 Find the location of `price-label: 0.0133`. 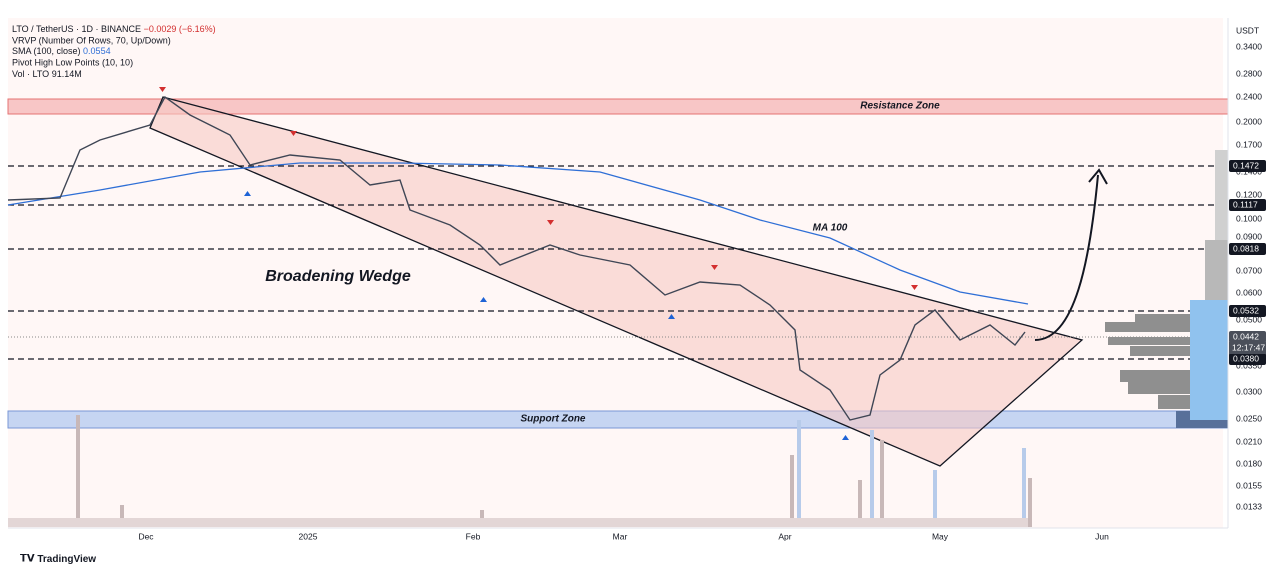

price-label: 0.0133 is located at coordinates (1249, 506).